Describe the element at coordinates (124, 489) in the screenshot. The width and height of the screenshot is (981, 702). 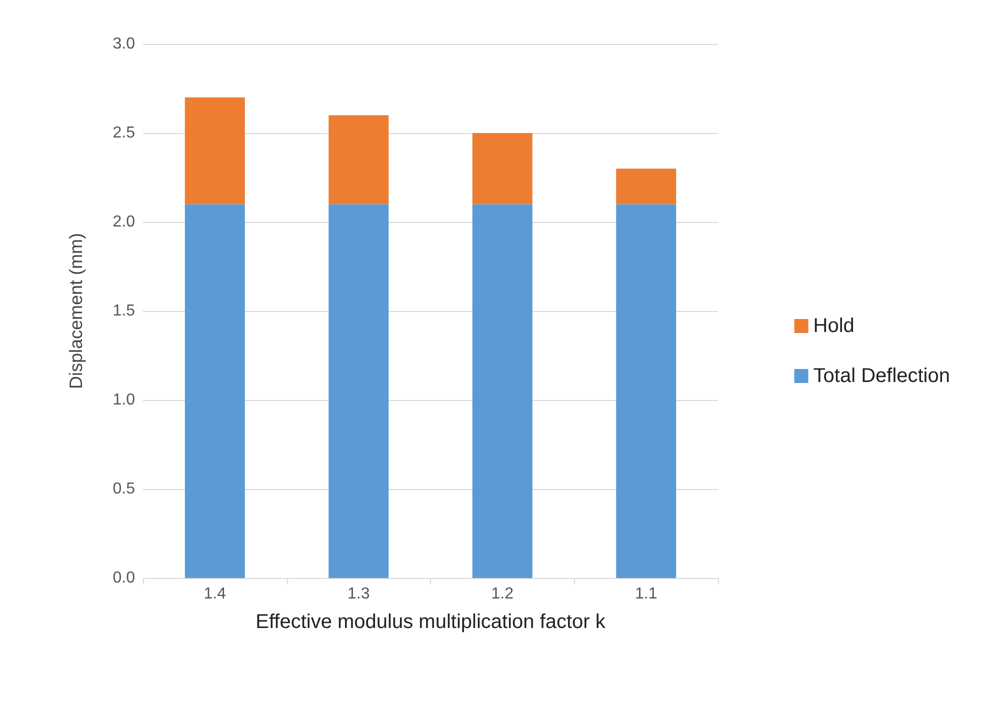
I see `y-tick-label: 0.5` at that location.